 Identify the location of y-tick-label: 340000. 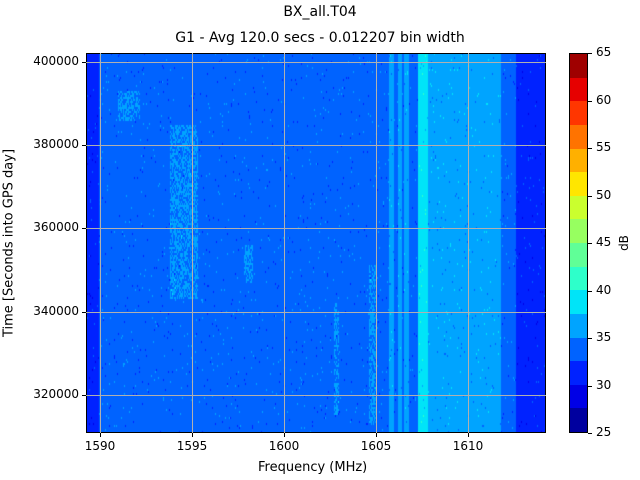
(56, 311).